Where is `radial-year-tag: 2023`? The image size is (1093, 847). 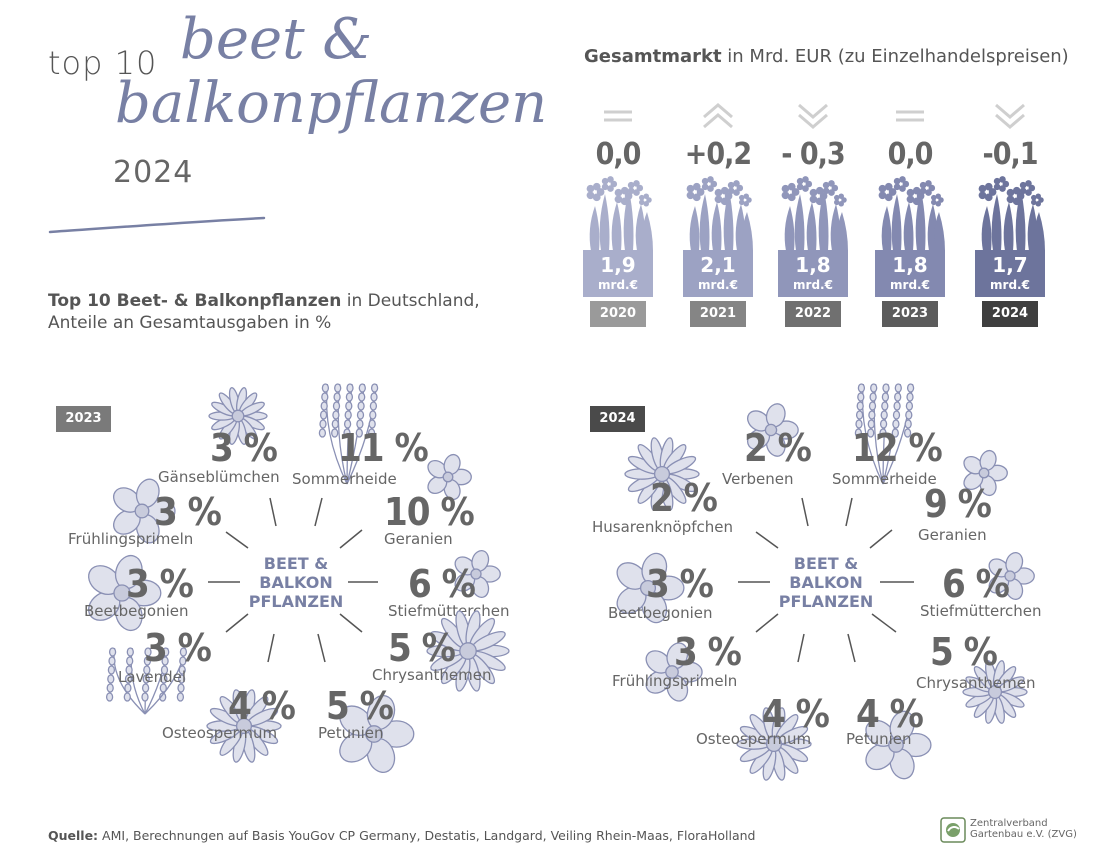
radial-year-tag: 2023 is located at coordinates (83, 419).